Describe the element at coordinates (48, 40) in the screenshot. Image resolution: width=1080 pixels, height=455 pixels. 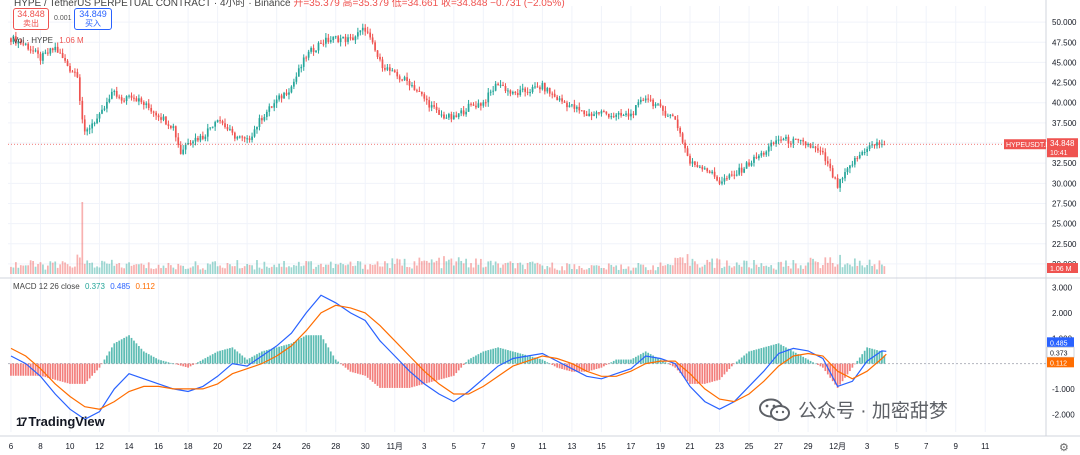
I see `volume-legend: Vol · HYPE 1.06 M` at that location.